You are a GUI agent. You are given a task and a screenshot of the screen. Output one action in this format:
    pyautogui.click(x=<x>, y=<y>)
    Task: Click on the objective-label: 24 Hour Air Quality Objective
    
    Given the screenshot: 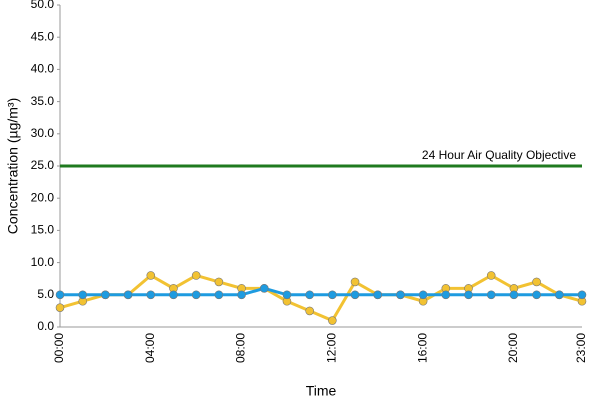 What is the action you would take?
    pyautogui.click(x=499, y=155)
    